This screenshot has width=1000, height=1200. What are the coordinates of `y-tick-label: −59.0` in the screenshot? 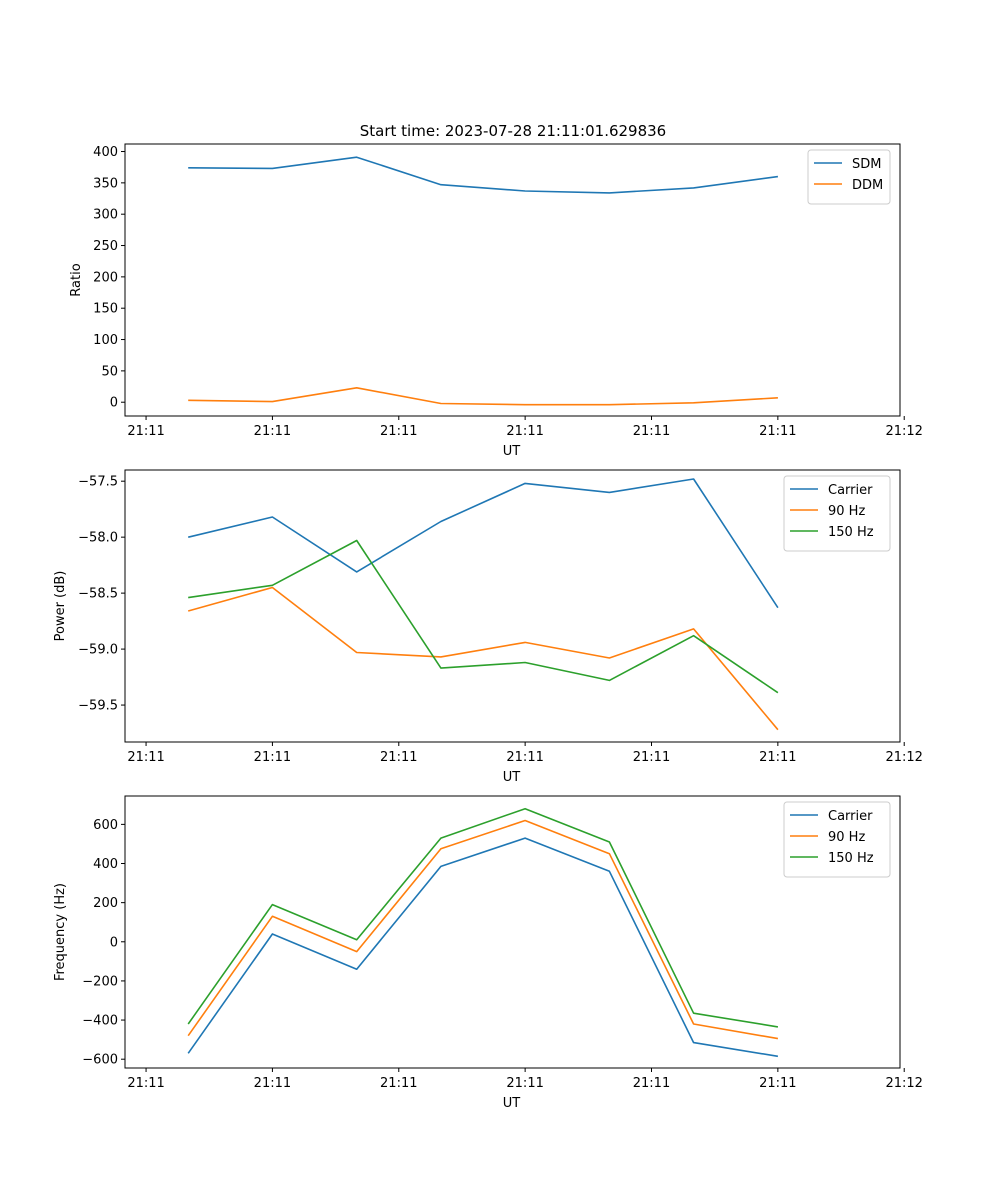 It's located at (98, 650).